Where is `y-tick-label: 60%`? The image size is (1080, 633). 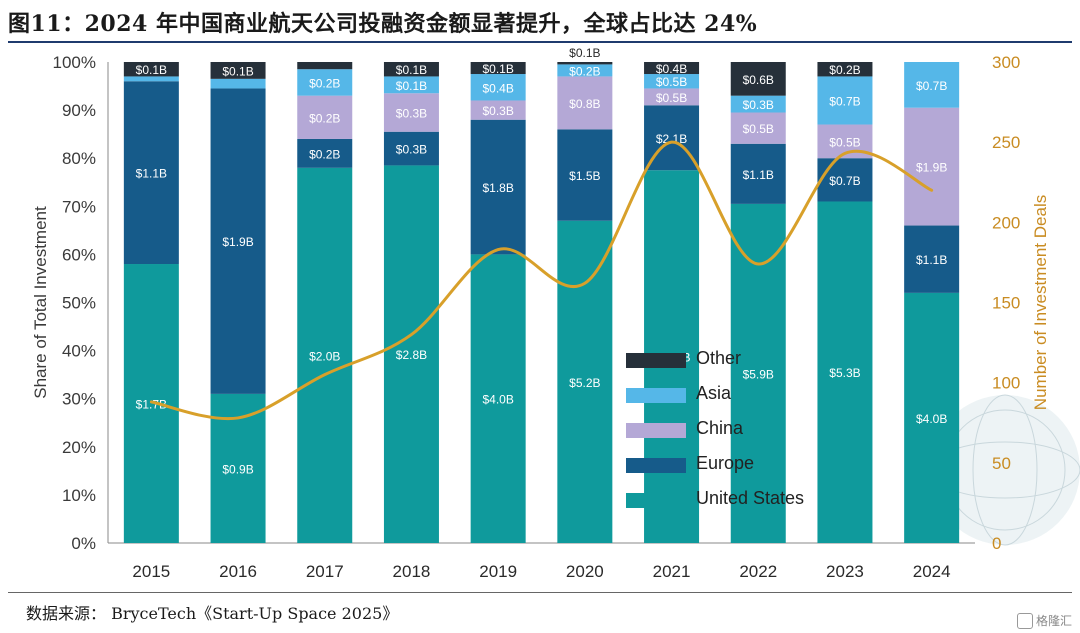 y-tick-label: 60% is located at coordinates (79, 254).